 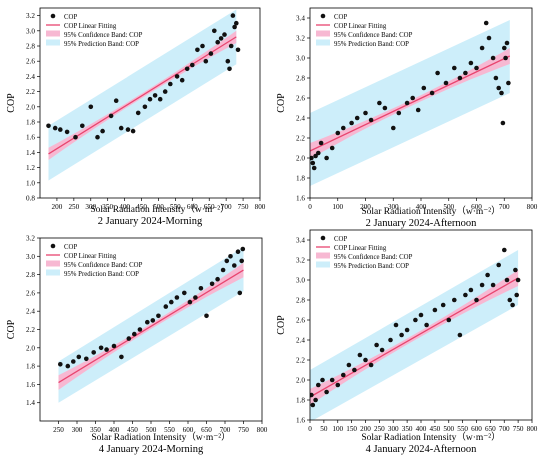 What do you see at coordinates (169, 430) in the screenshot?
I see `x-tick-label: 550` at bounding box center [169, 430].